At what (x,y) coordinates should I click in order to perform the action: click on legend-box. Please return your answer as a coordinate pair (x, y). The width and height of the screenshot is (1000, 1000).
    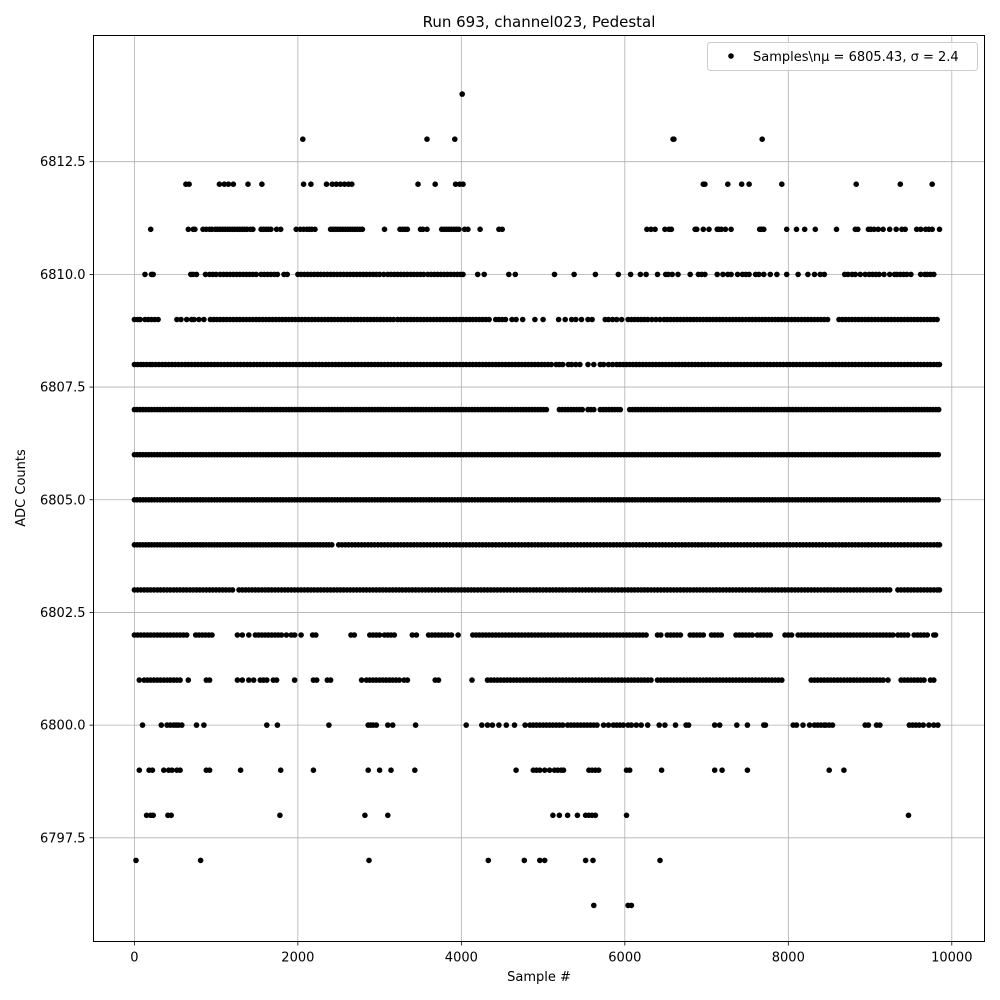
    Looking at the image, I should click on (842, 56).